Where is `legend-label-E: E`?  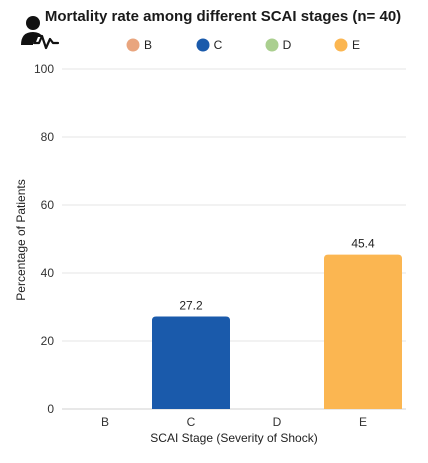 legend-label-E: E is located at coordinates (356, 45).